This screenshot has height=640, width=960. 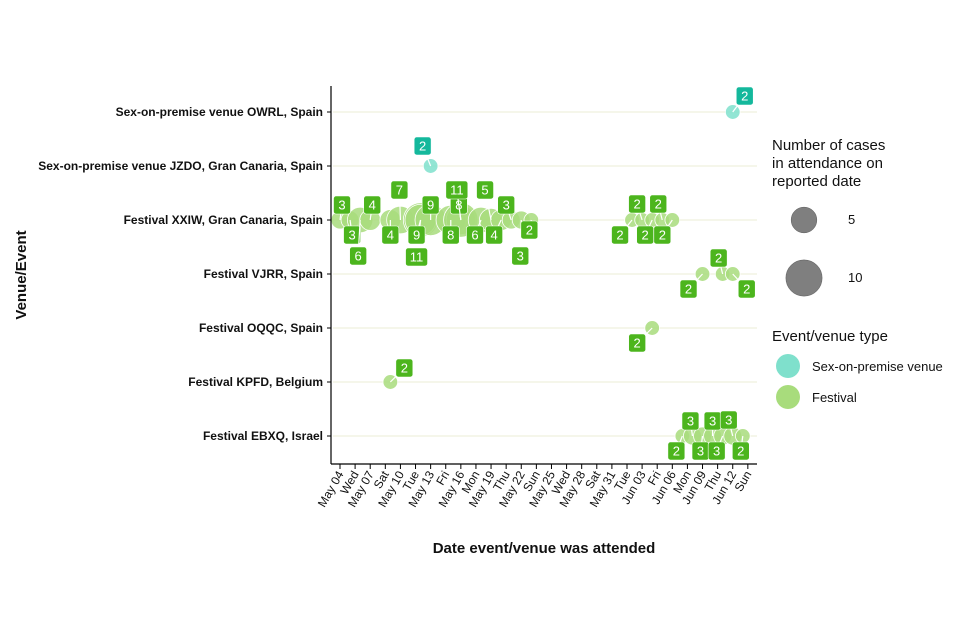 What do you see at coordinates (851, 219) in the screenshot?
I see `size-legend-label: 5` at bounding box center [851, 219].